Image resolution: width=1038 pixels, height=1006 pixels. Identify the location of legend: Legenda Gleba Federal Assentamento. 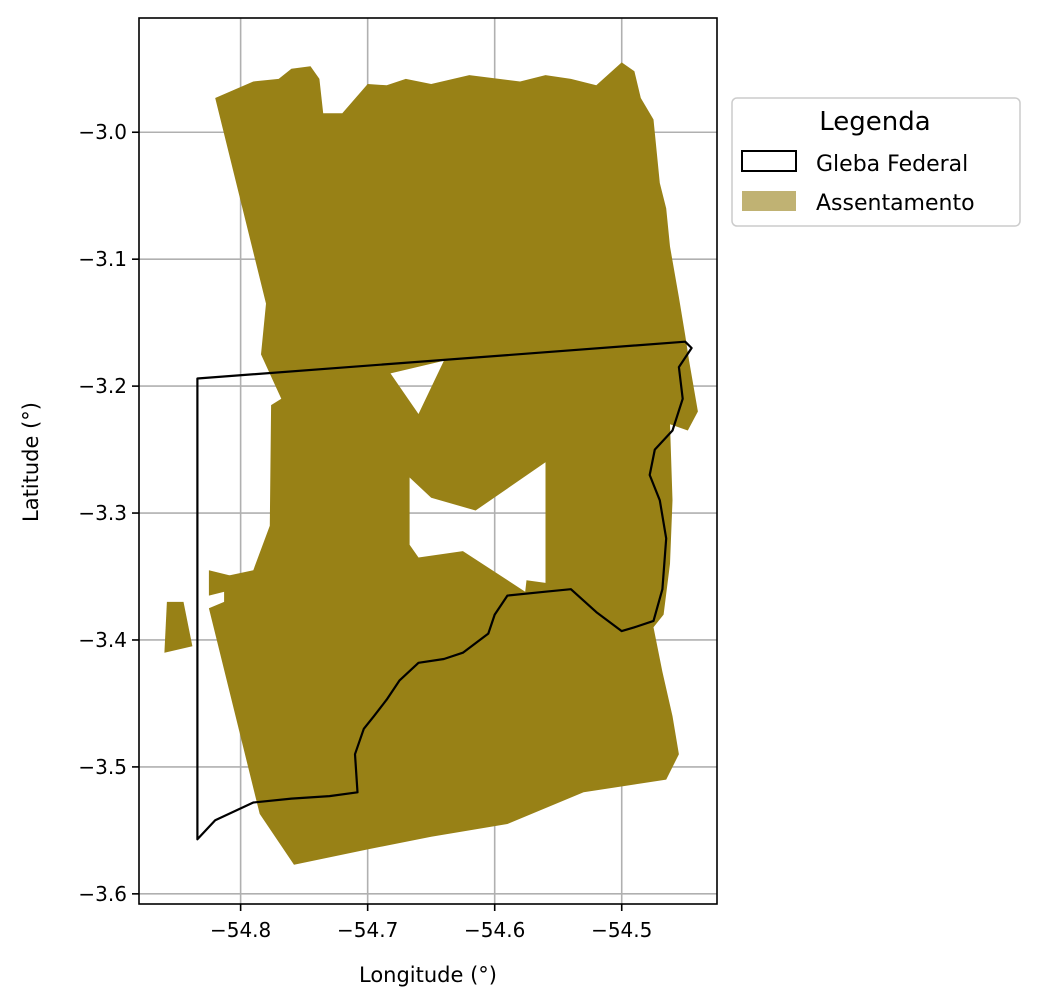
(876, 162).